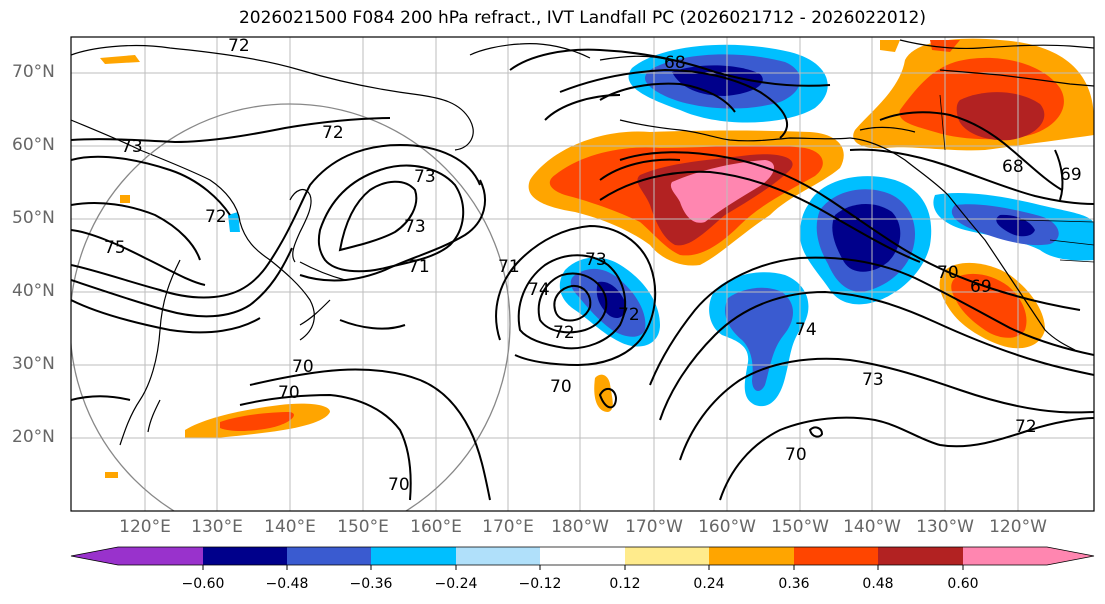  Describe the element at coordinates (1070, 556) in the screenshot. I see `colorbar-extend-high` at that location.